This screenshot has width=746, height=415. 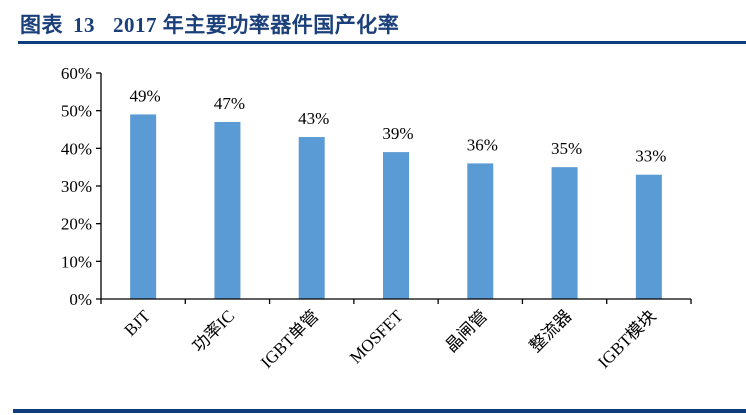 I want to click on bottom-divider, so click(x=379, y=411).